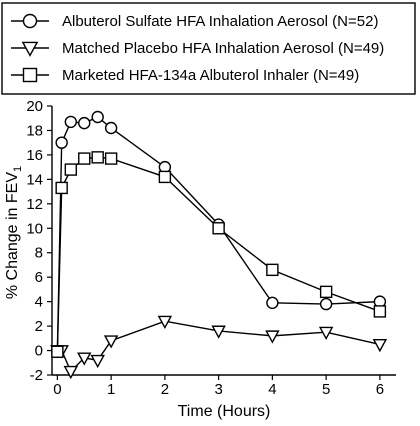 The width and height of the screenshot is (420, 426). What do you see at coordinates (30, 75) in the screenshot?
I see `legend-marker-square` at bounding box center [30, 75].